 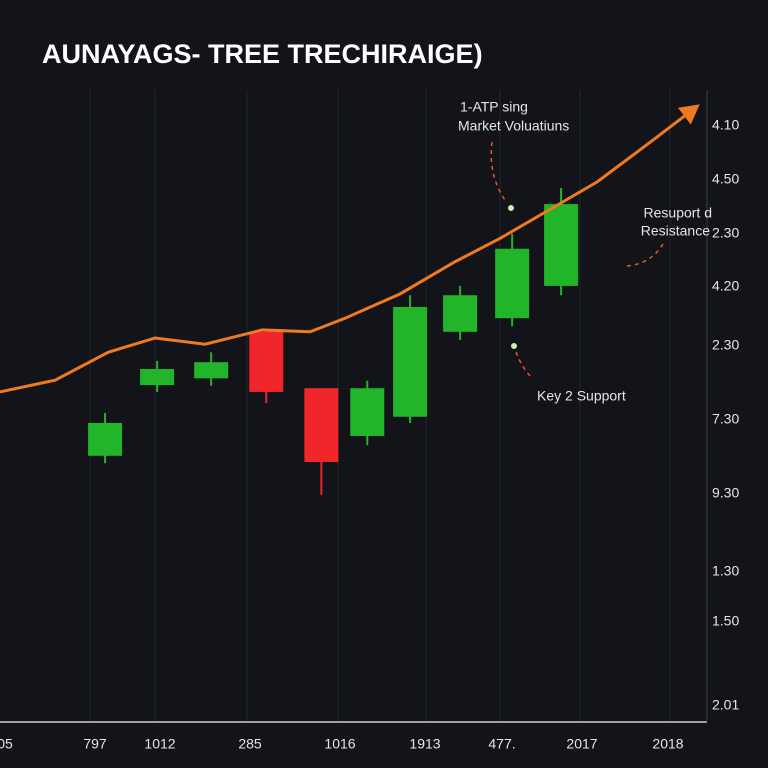 What do you see at coordinates (250, 744) in the screenshot?
I see `x-tick-label: 285` at bounding box center [250, 744].